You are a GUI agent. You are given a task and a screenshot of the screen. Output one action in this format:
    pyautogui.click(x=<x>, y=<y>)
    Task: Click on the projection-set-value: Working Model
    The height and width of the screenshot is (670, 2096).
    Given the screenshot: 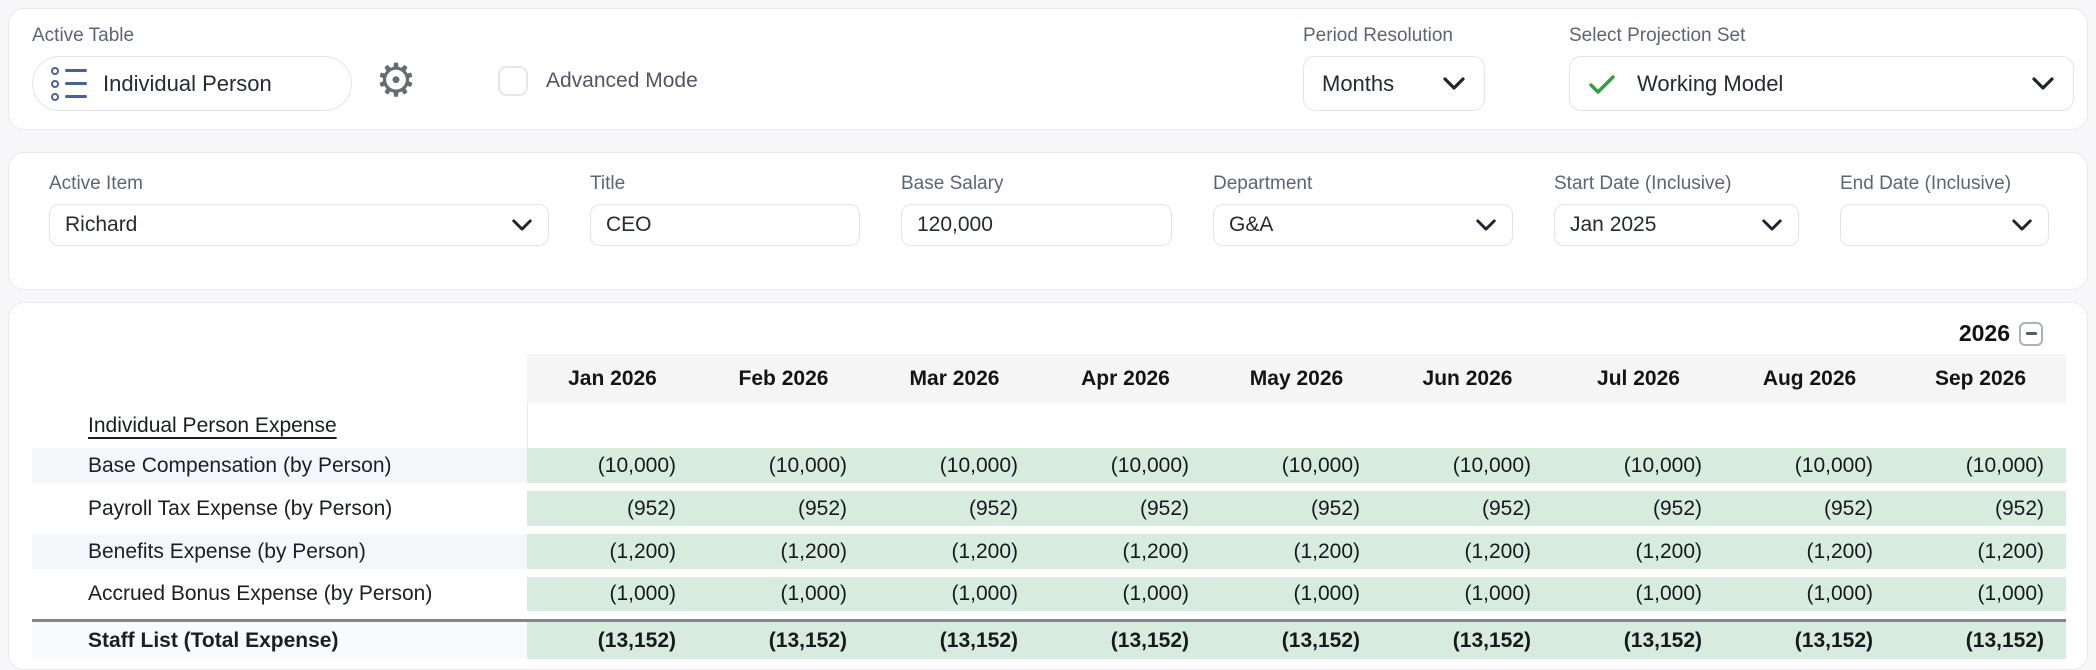 What is the action you would take?
    pyautogui.click(x=1710, y=83)
    